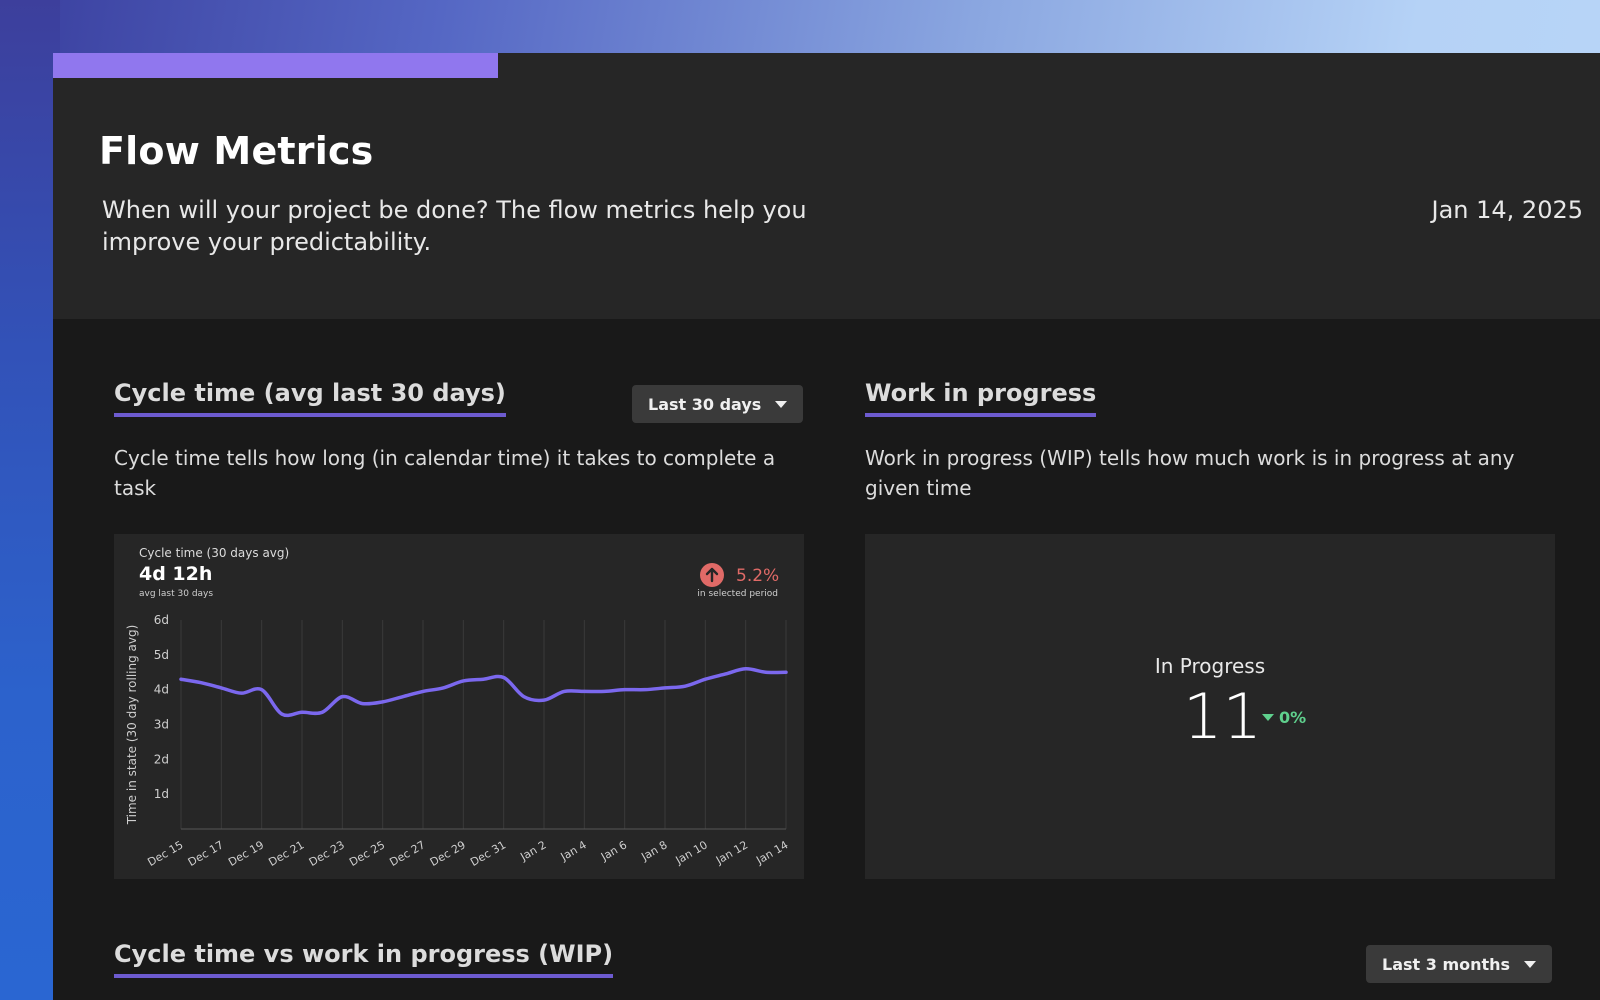  What do you see at coordinates (161, 794) in the screenshot?
I see `y-tick-label: 1d` at bounding box center [161, 794].